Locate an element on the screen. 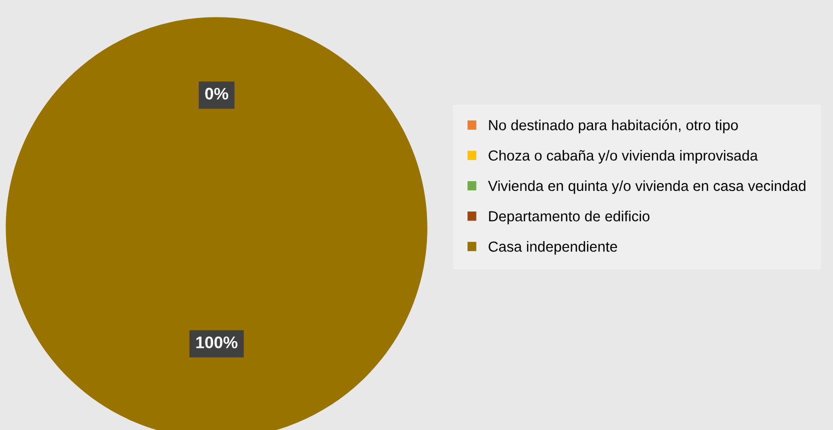 This screenshot has height=430, width=833. legend-label: Choza o cabaña y/o vivienda improvisada is located at coordinates (623, 157).